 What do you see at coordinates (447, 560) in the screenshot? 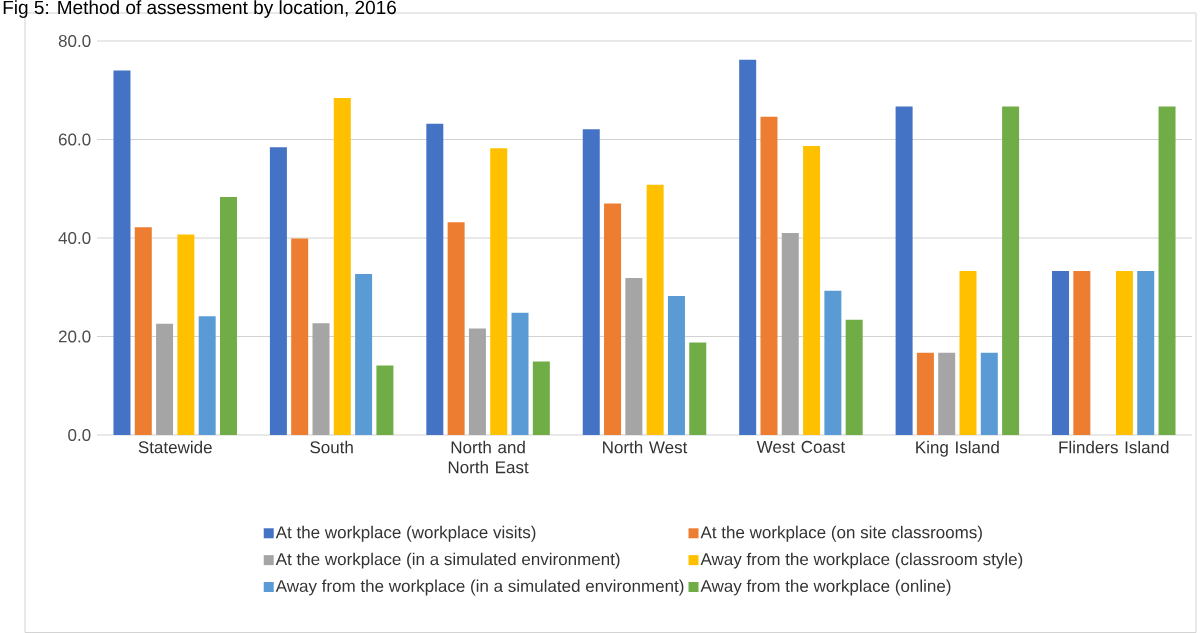
I see `legend-label: At the workplace (in a simulated environment)` at bounding box center [447, 560].